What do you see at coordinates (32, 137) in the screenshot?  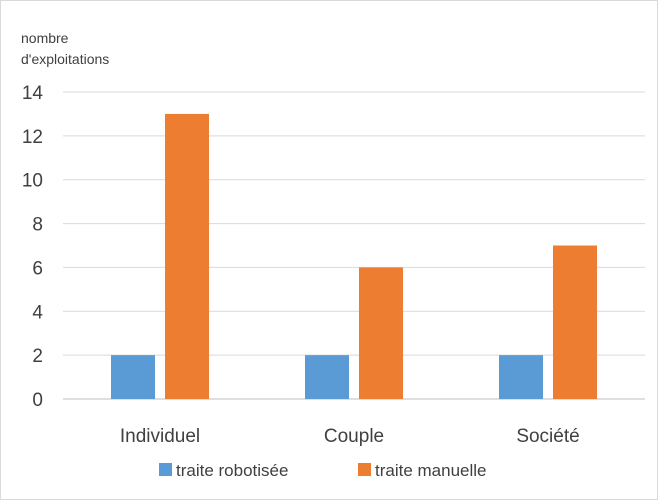 I see `y-tick-label-12: 12` at bounding box center [32, 137].